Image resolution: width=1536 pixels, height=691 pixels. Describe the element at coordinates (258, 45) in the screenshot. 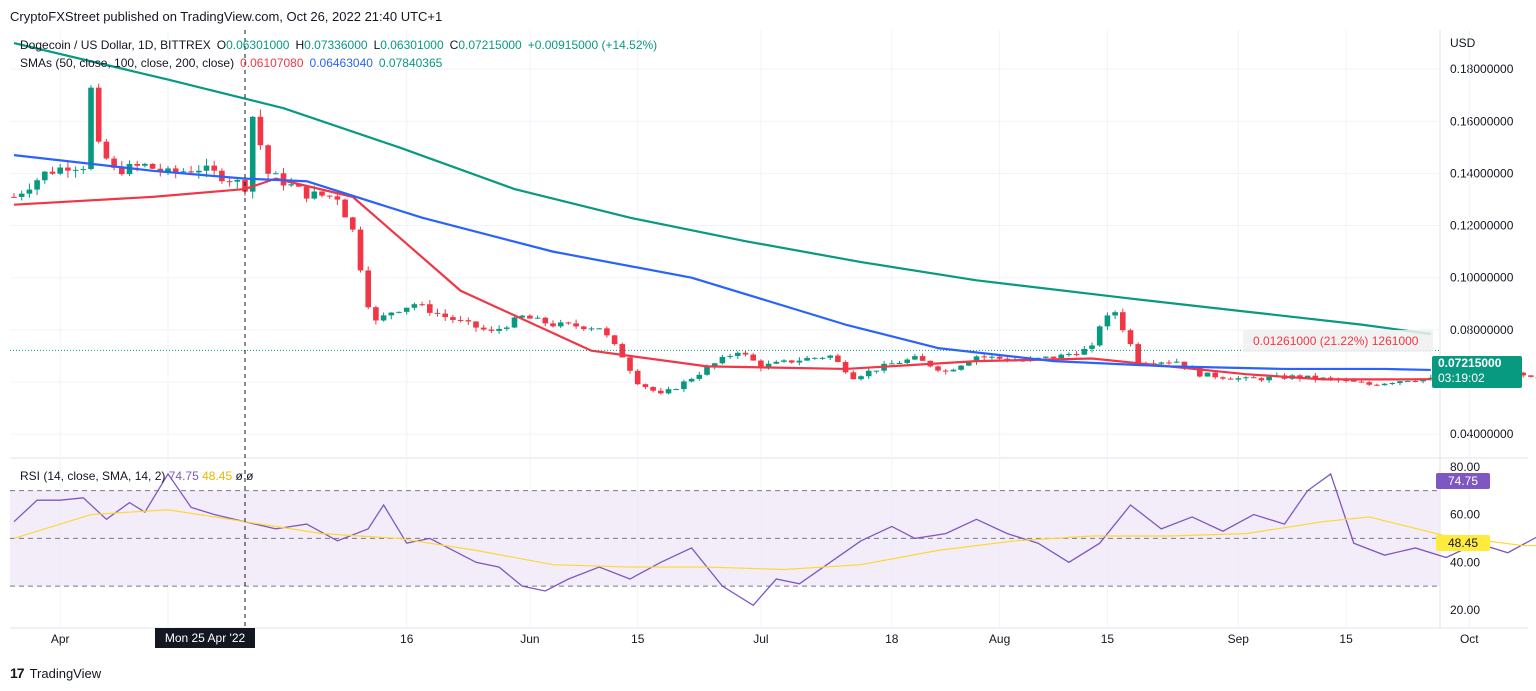

I see `ohlc-open: 0.06301000` at that location.